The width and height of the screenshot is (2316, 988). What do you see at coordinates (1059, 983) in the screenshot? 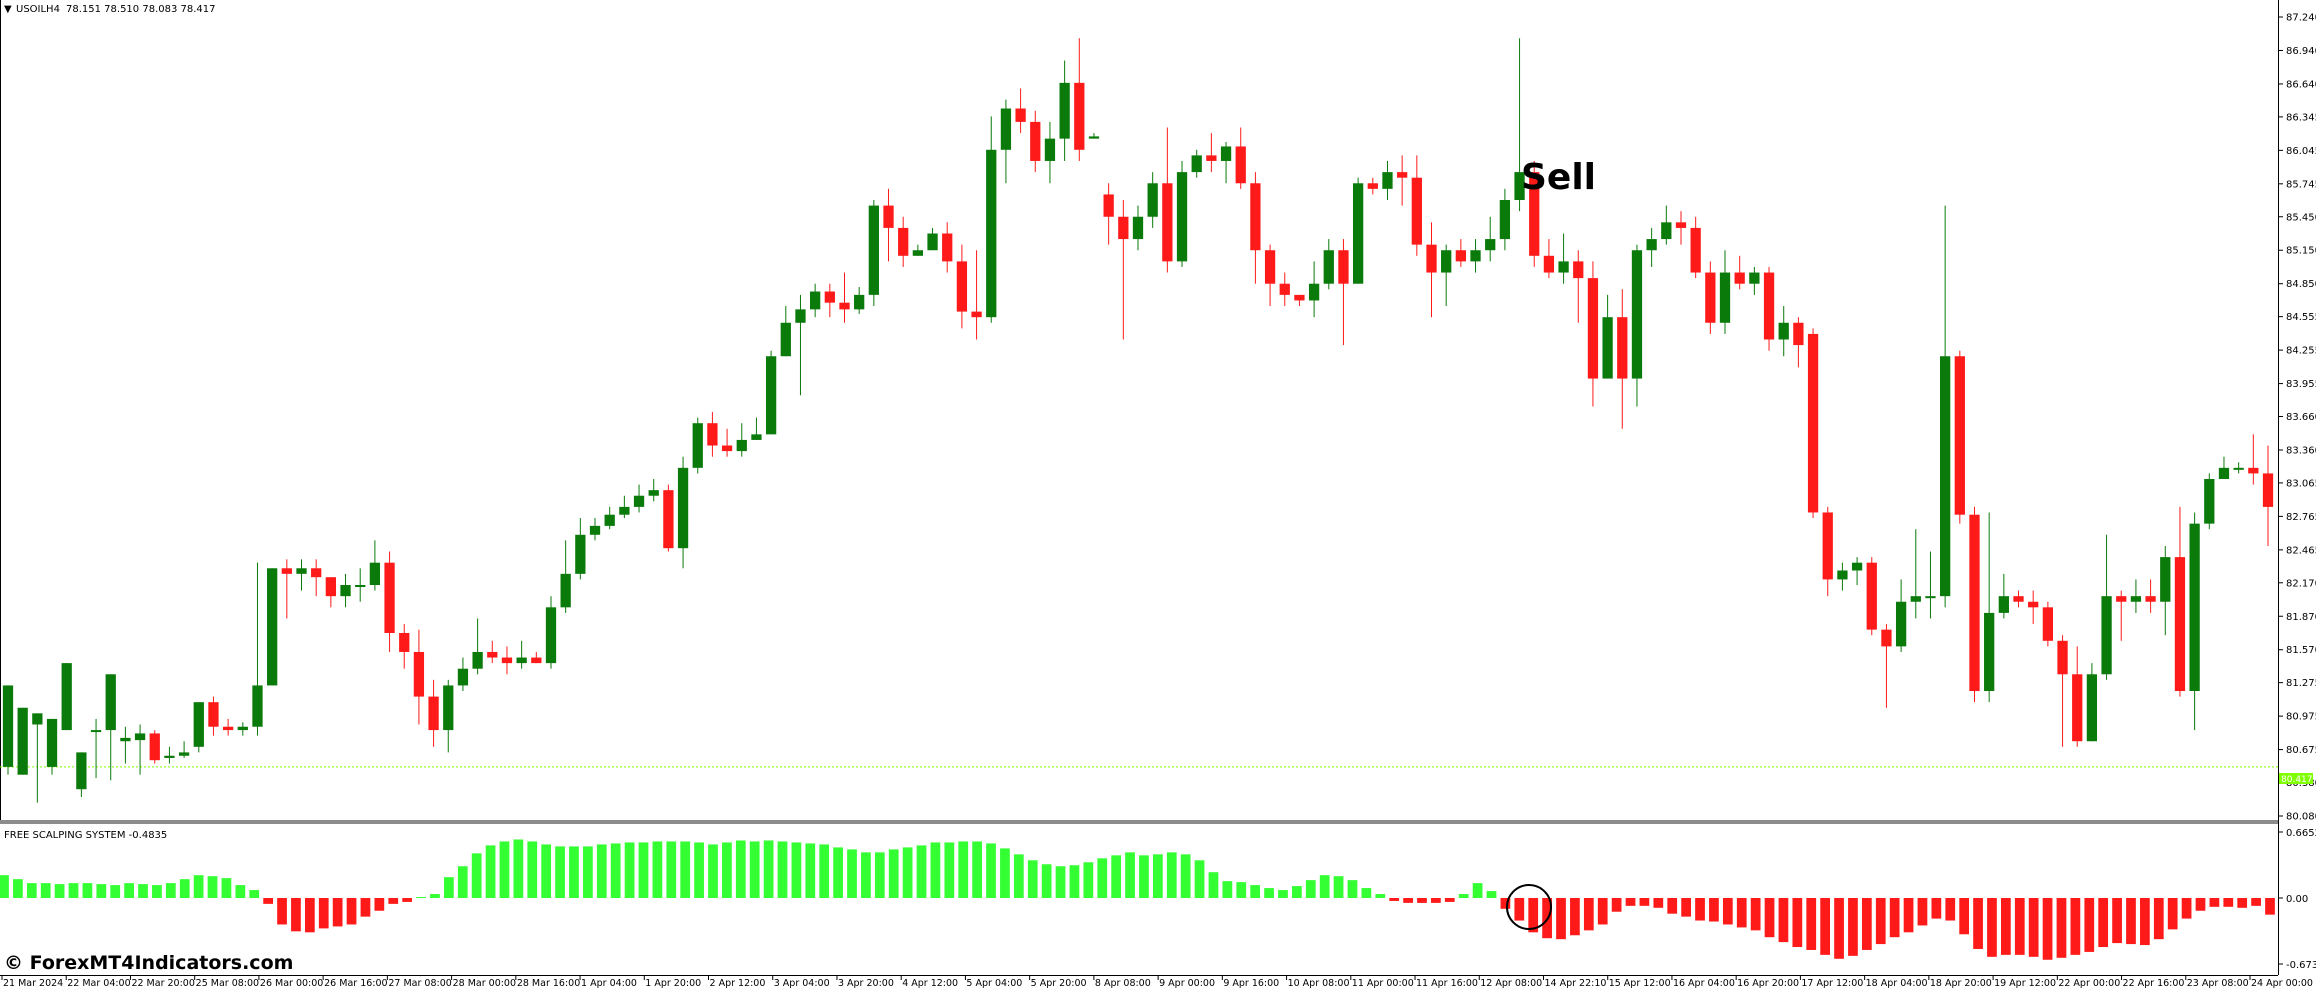
I see `time-tick-label: 5 Apr 20:00` at bounding box center [1059, 983].